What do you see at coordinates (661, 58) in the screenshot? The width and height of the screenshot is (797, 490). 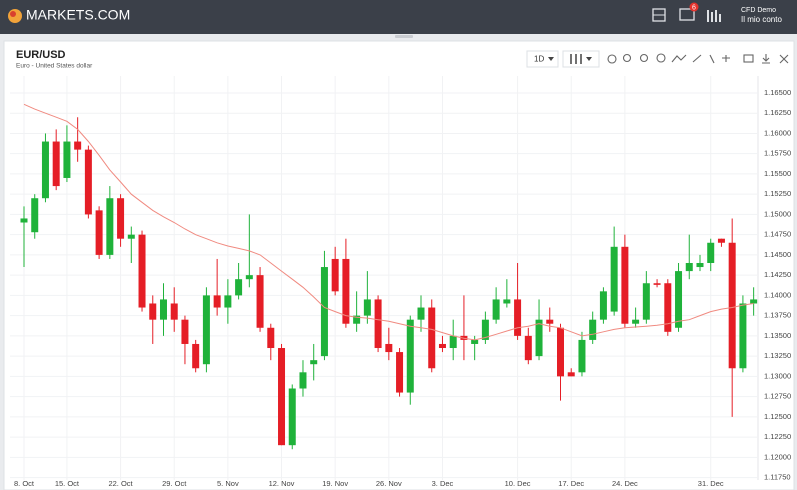 I see `crosshair` at bounding box center [661, 58].